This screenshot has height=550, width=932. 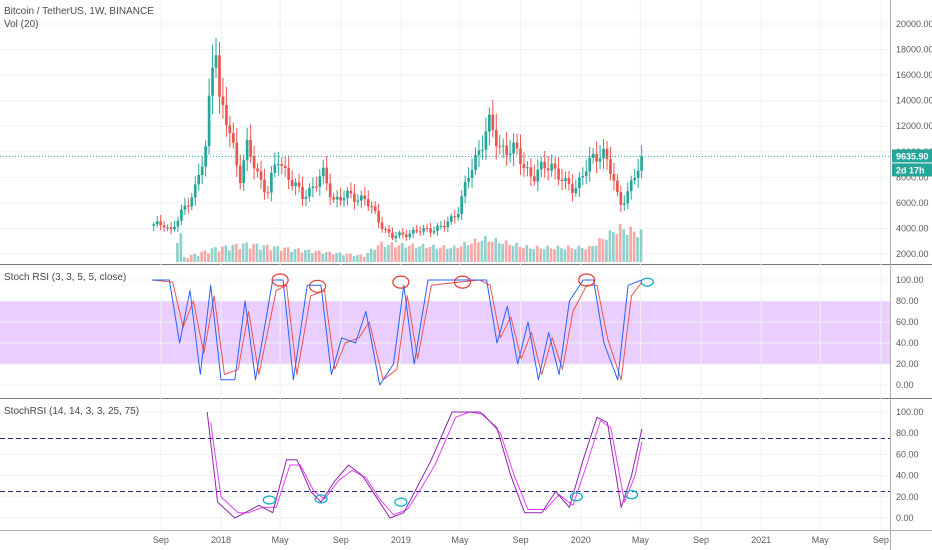 What do you see at coordinates (587, 280) in the screenshot?
I see `red-annotation-circle` at bounding box center [587, 280].